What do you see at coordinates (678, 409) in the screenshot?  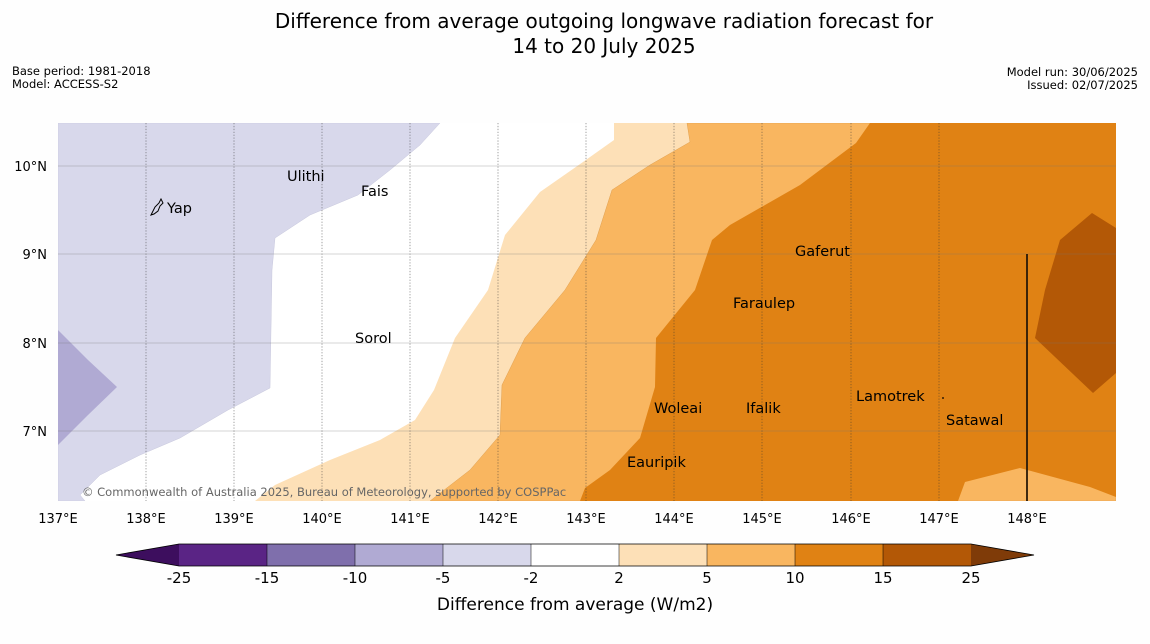 I see `place-woleai: Woleai` at bounding box center [678, 409].